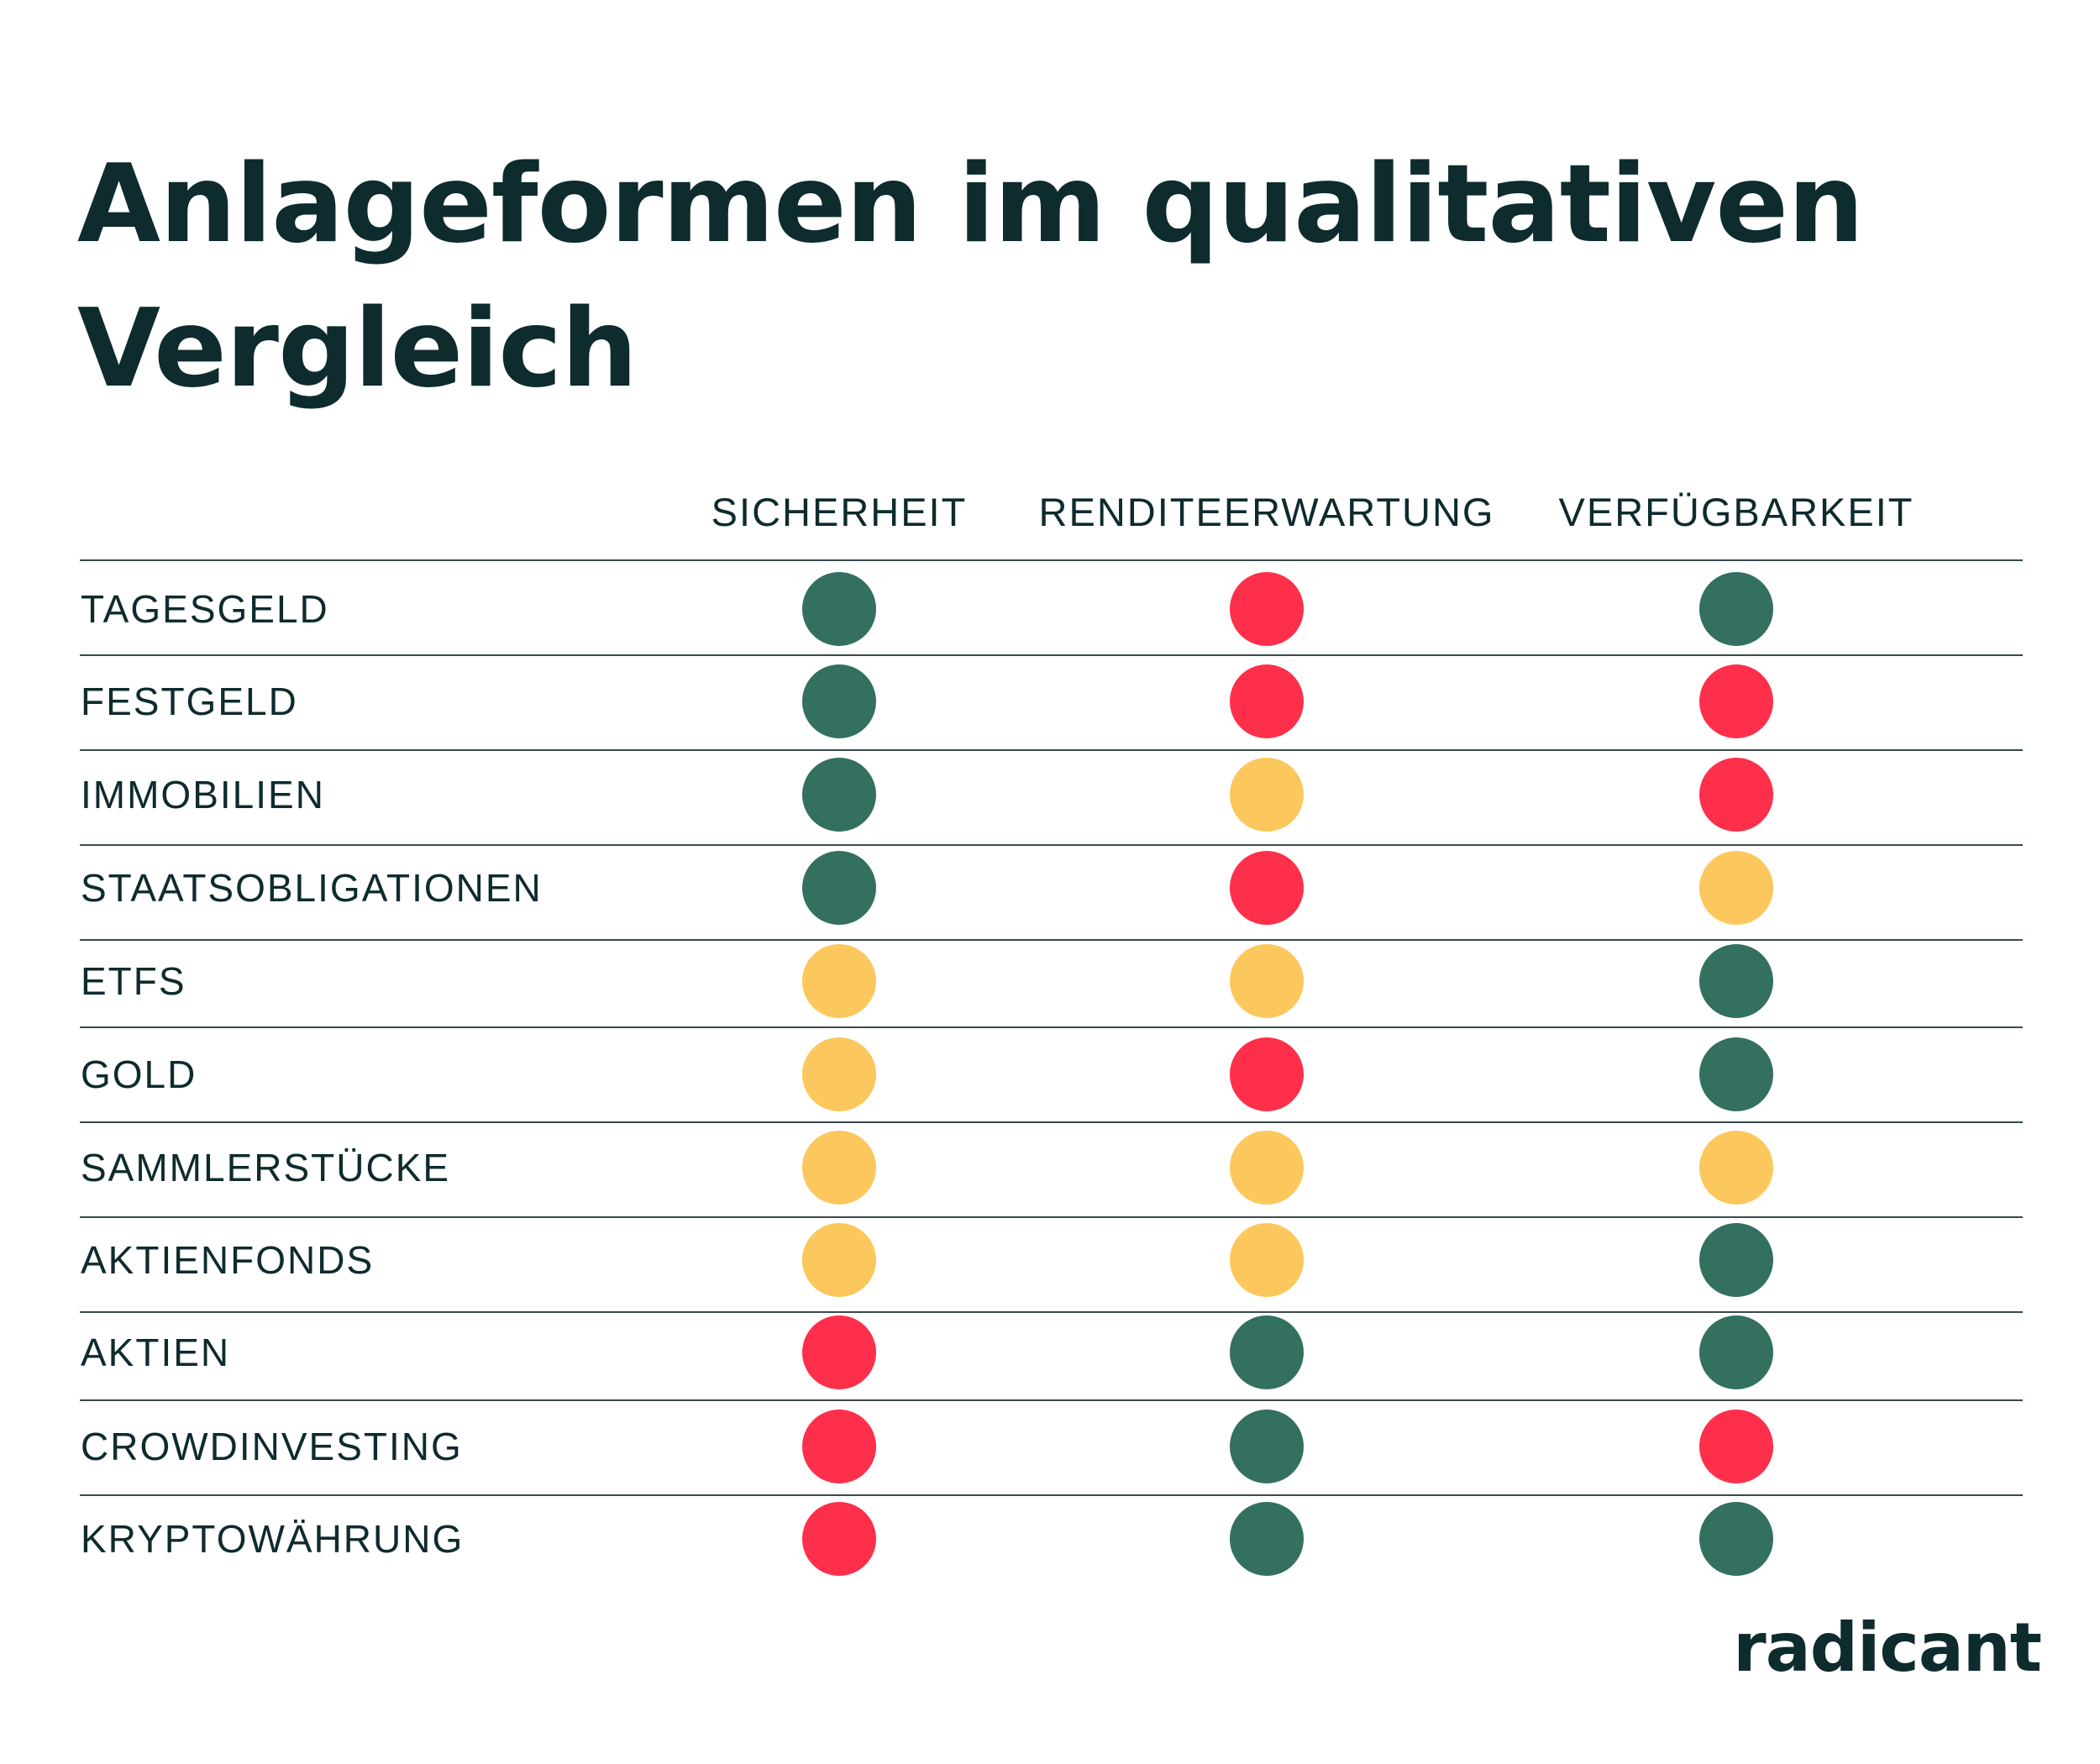  I want to click on column-header: RENDITEERWARTUNG, so click(1266, 512).